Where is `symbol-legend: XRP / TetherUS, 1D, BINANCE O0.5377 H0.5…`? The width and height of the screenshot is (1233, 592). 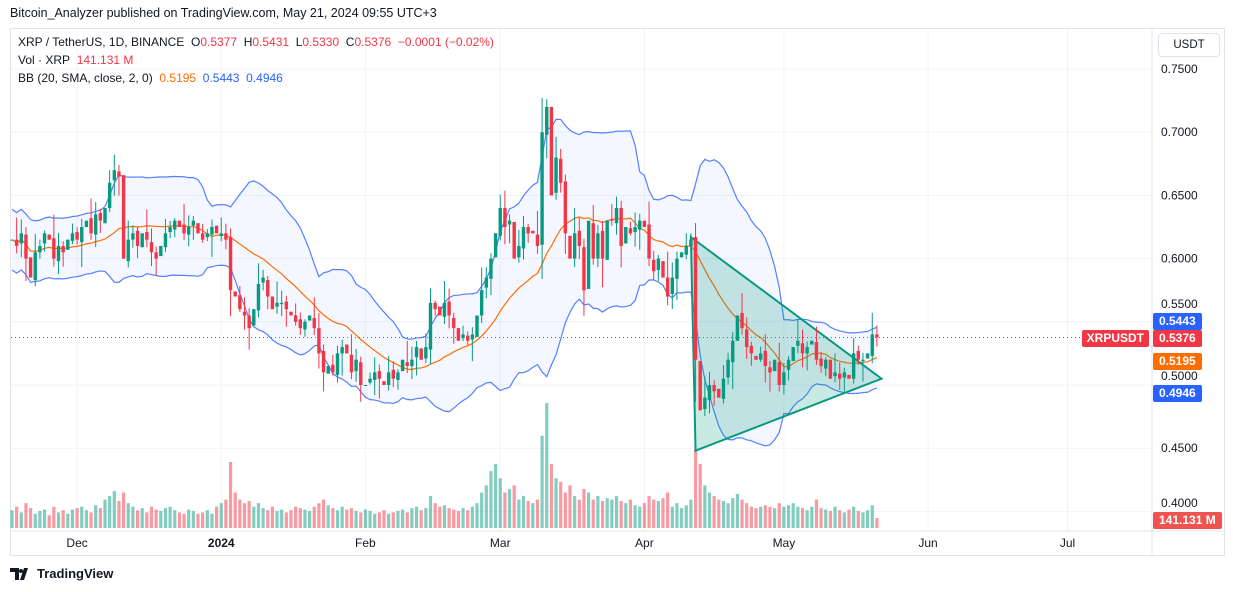 symbol-legend: XRP / TetherUS, 1D, BINANCE O0.5377 H0.5… is located at coordinates (256, 42).